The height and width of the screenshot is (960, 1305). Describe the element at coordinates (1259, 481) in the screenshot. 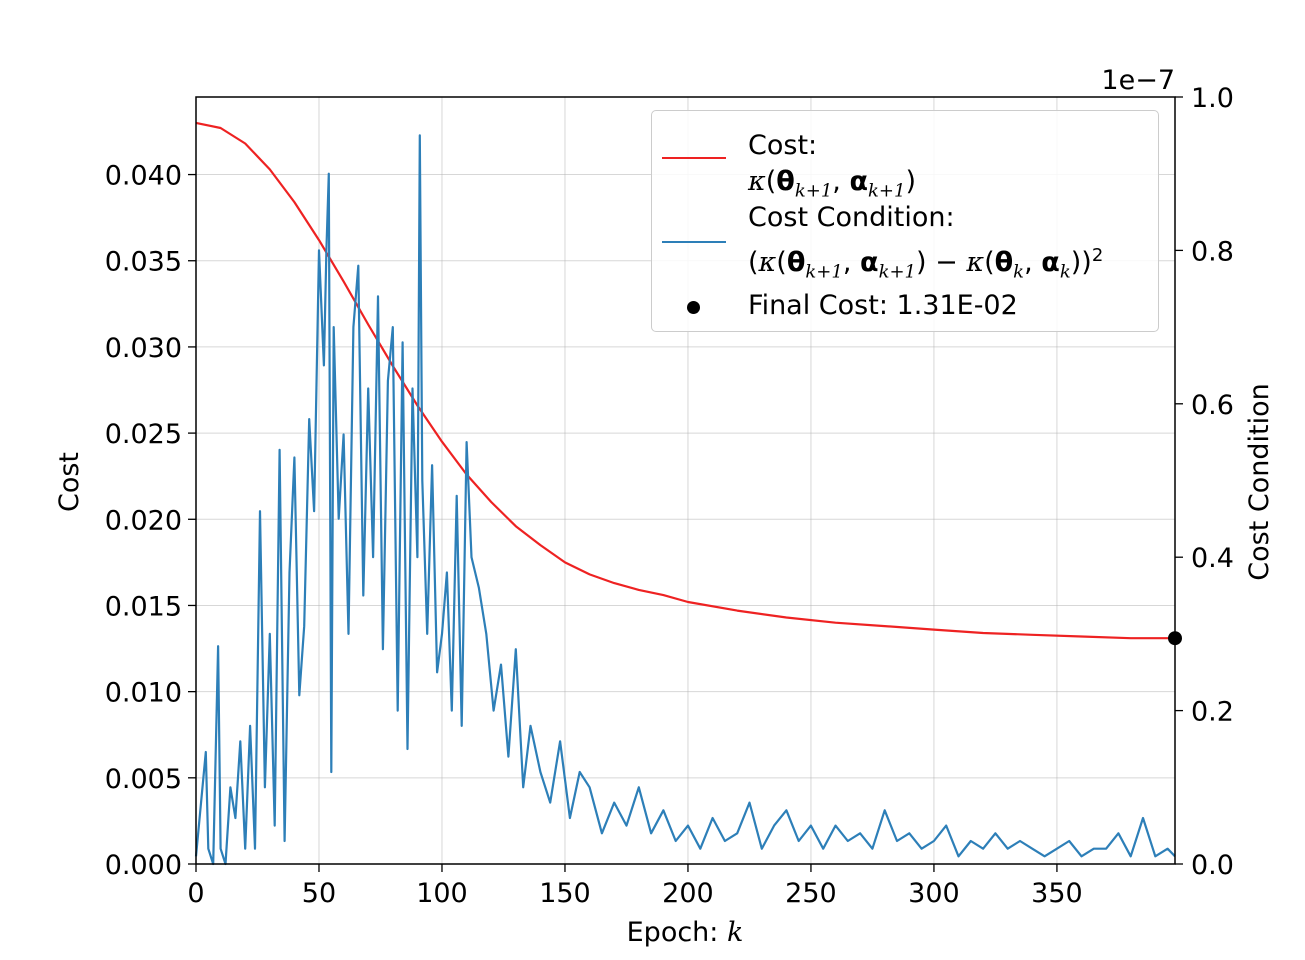

I see `y-axis-label-right: Cost Condition` at that location.